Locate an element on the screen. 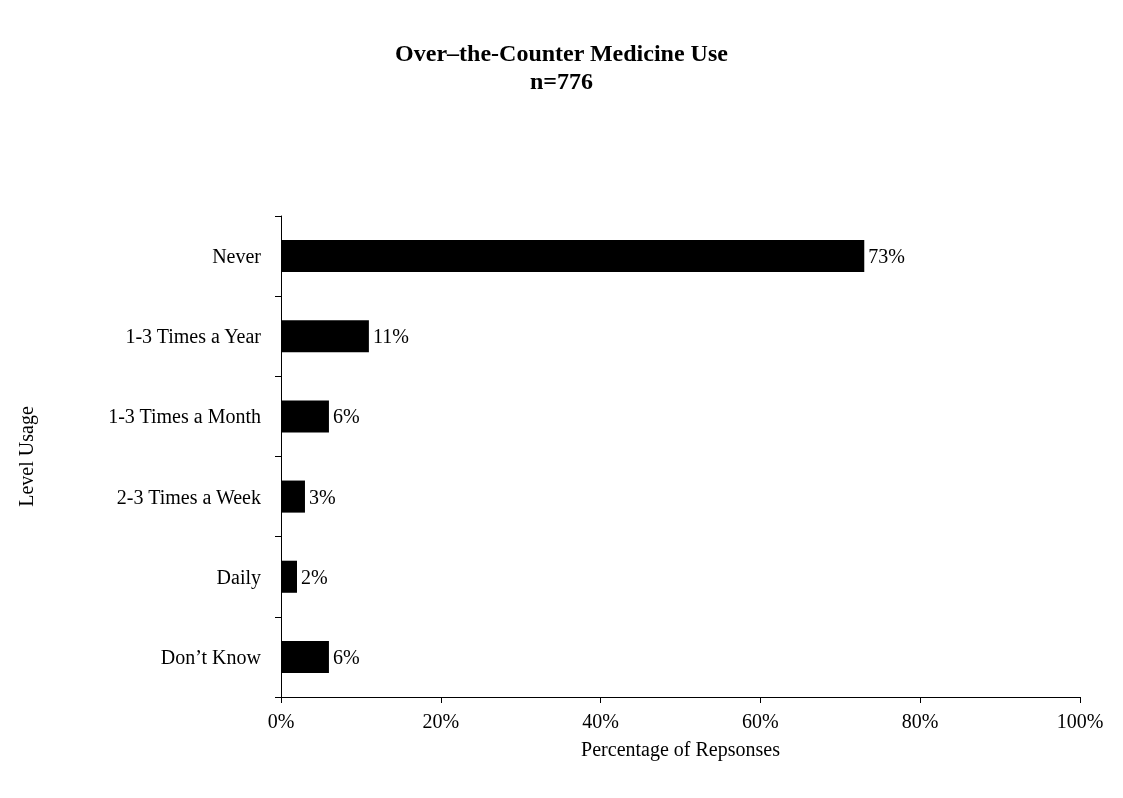 The height and width of the screenshot is (798, 1123). chart-subtitle: n=776 is located at coordinates (561, 81).